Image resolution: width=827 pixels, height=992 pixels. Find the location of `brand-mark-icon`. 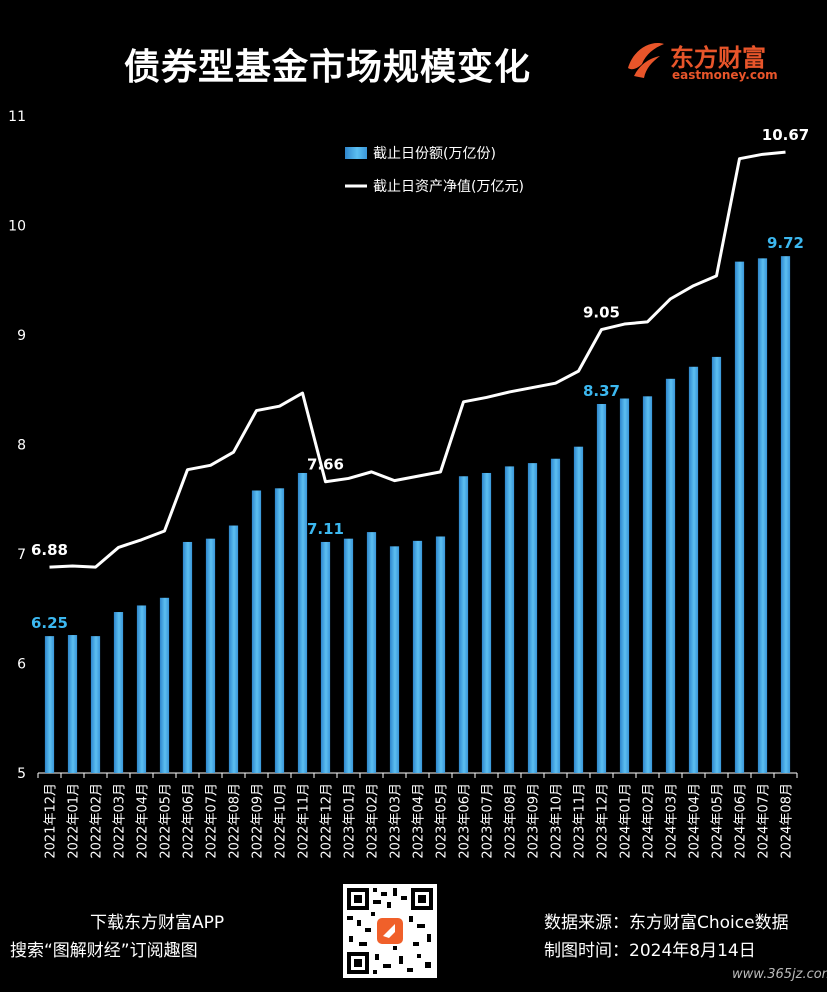

brand-mark-icon is located at coordinates (646, 60).